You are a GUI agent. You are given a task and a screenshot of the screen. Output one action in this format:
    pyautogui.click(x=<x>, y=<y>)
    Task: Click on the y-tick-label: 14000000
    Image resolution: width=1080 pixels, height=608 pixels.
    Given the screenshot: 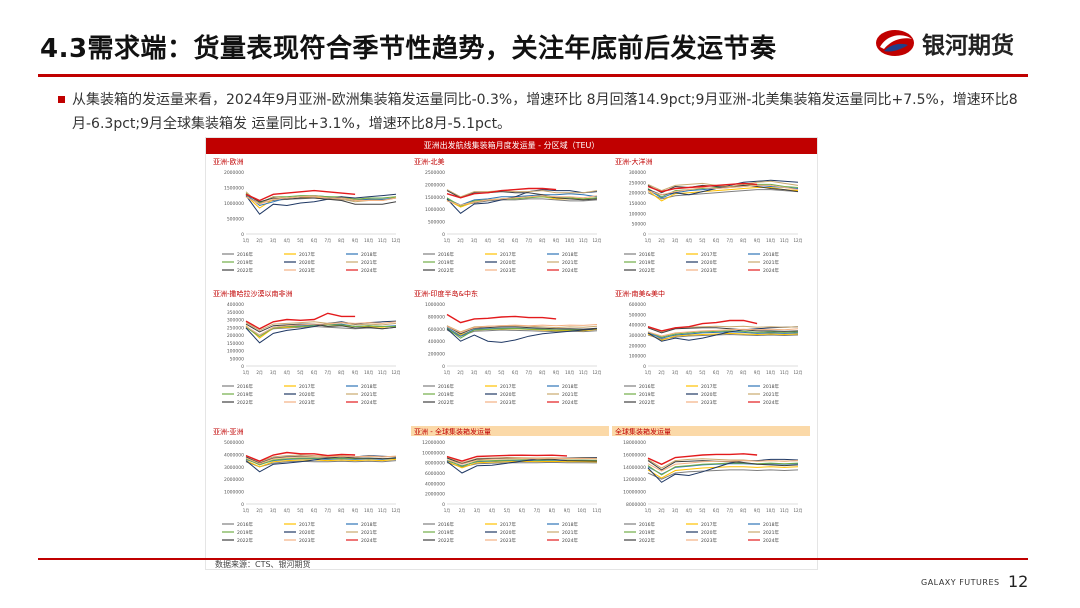 What is the action you would take?
    pyautogui.click(x=634, y=468)
    